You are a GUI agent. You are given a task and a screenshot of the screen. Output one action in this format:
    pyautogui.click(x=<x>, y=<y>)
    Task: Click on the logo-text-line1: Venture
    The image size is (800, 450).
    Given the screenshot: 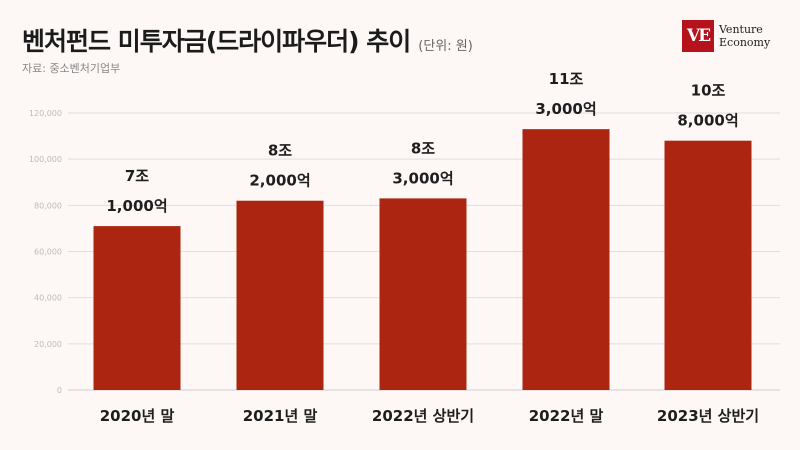 What is the action you would take?
    pyautogui.click(x=741, y=29)
    